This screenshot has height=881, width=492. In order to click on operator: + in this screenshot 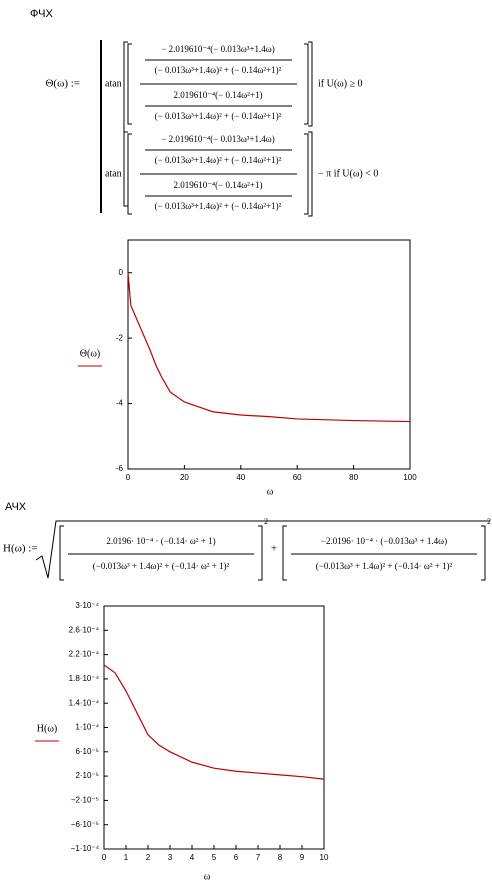, I will do `click(274, 549)`.